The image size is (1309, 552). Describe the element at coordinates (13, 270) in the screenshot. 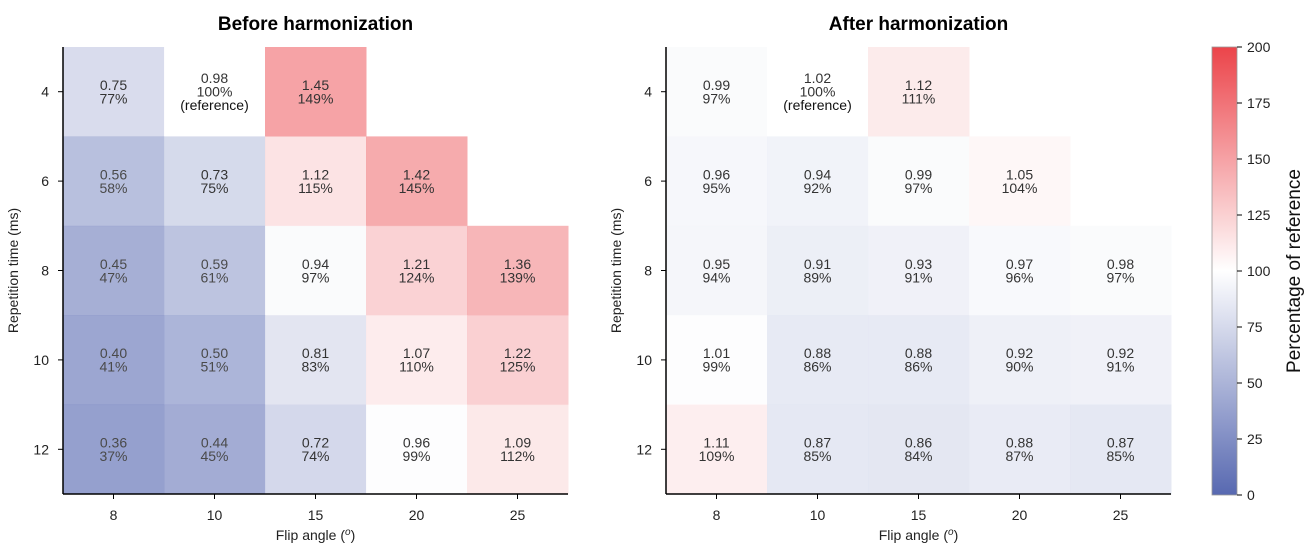

I see `y-axis-label: Repetition time (ms)` at that location.